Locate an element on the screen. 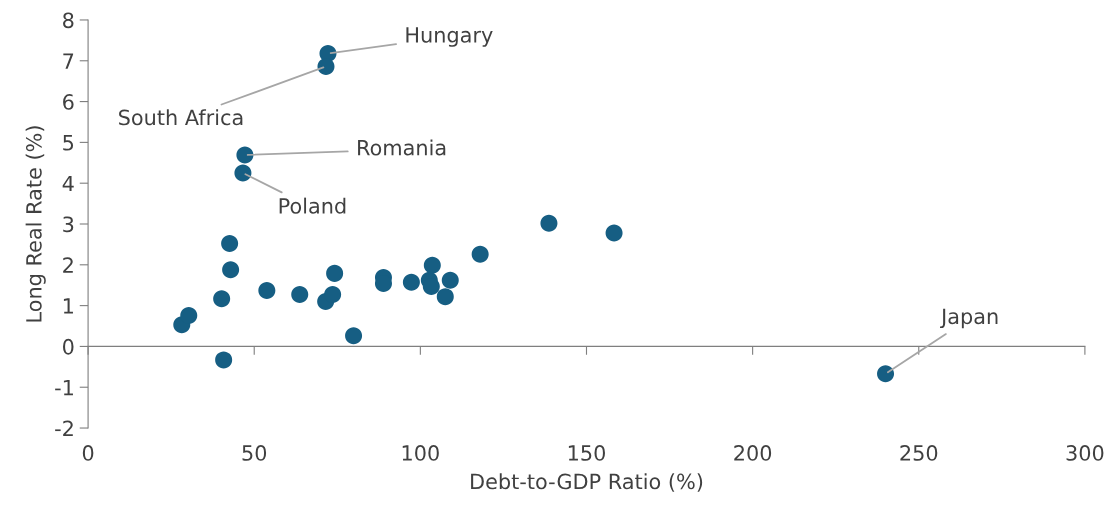 The width and height of the screenshot is (1115, 512). x-tick-label: 50 is located at coordinates (254, 453).